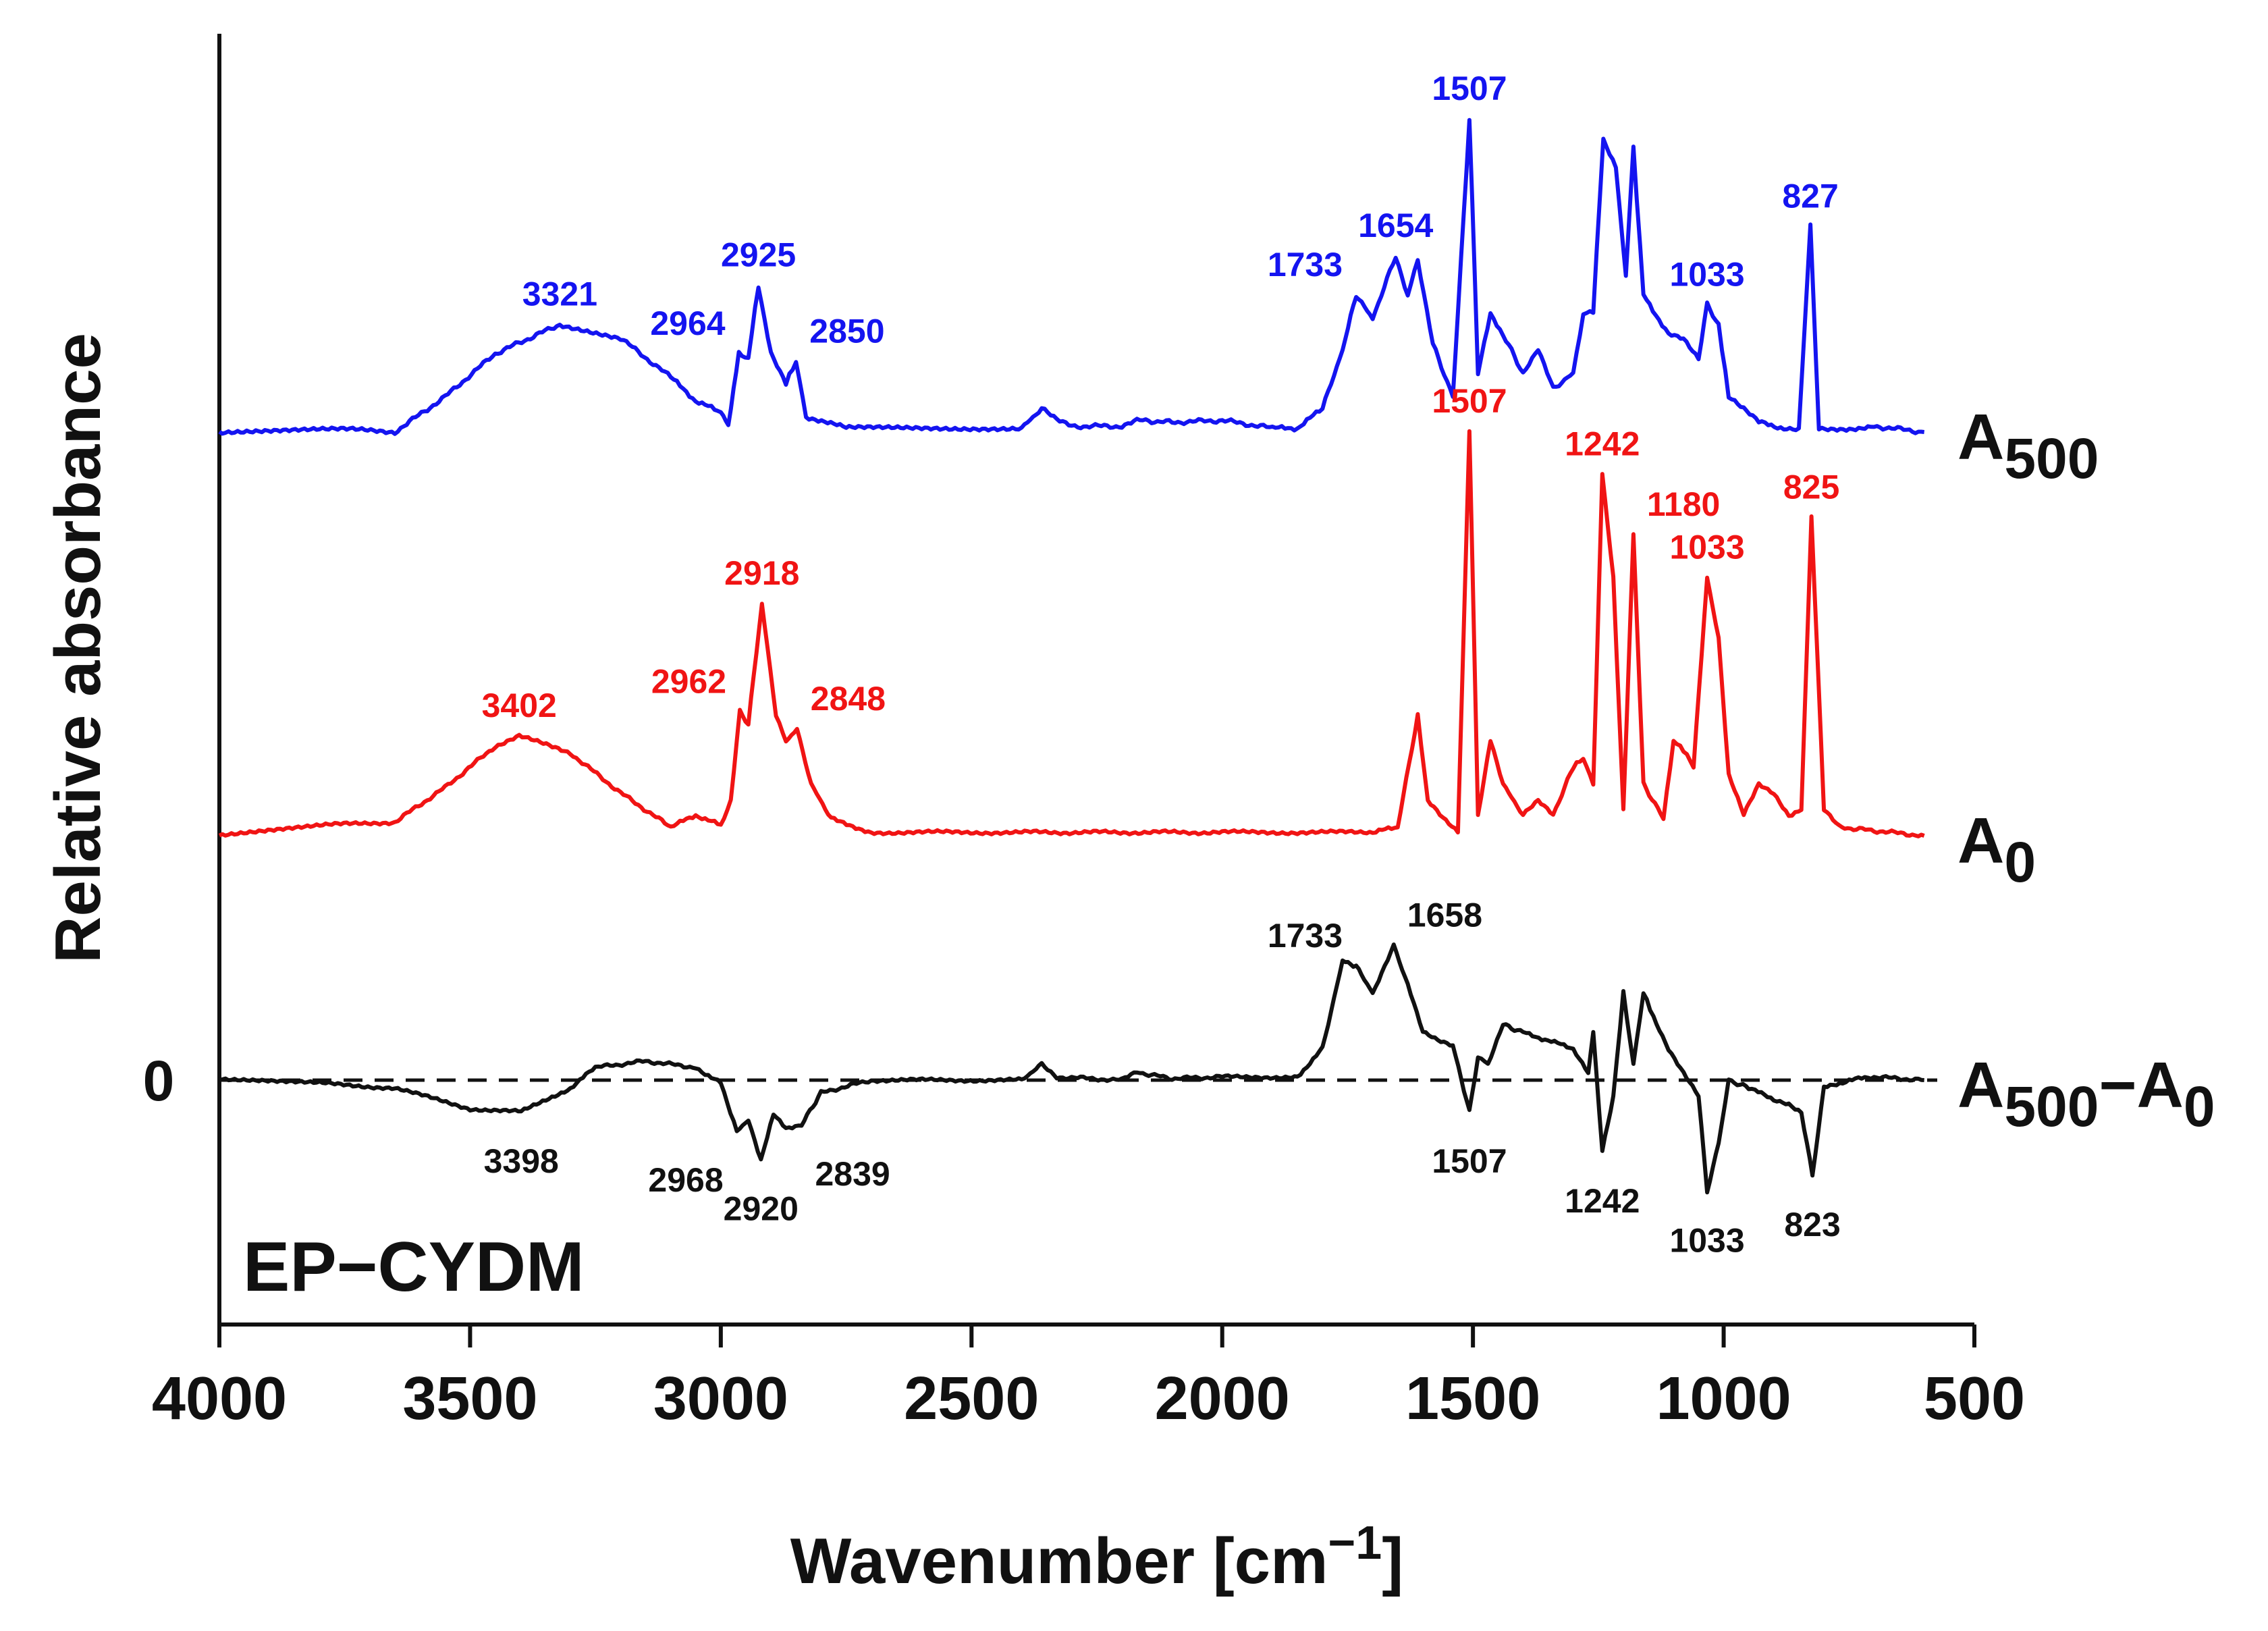 Image resolution: width=2268 pixels, height=1631 pixels. Describe the element at coordinates (1723, 1399) in the screenshot. I see `x-tick-label-1000: 1000` at that location.